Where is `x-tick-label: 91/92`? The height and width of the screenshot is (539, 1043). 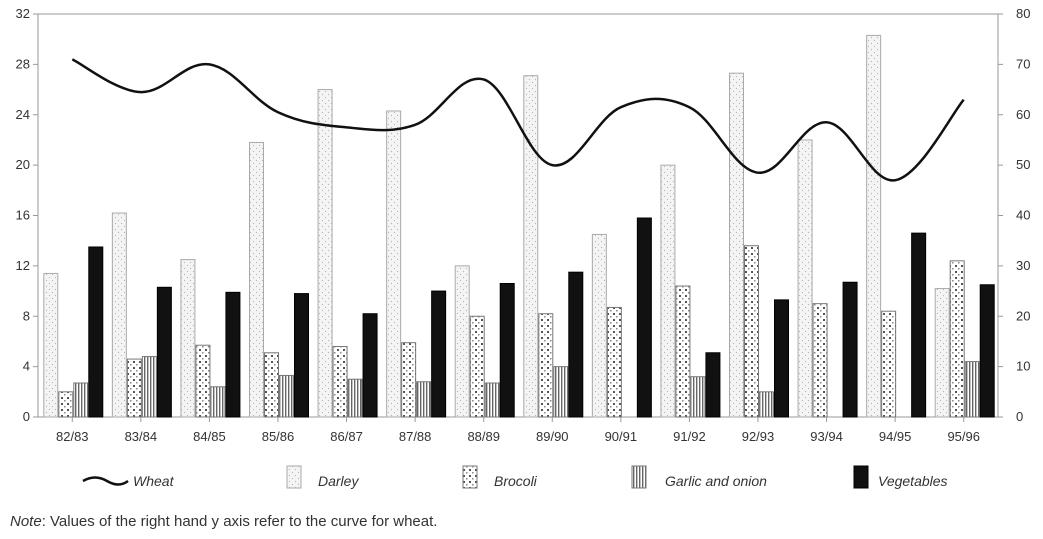
x-tick-label: 91/92 is located at coordinates (689, 436).